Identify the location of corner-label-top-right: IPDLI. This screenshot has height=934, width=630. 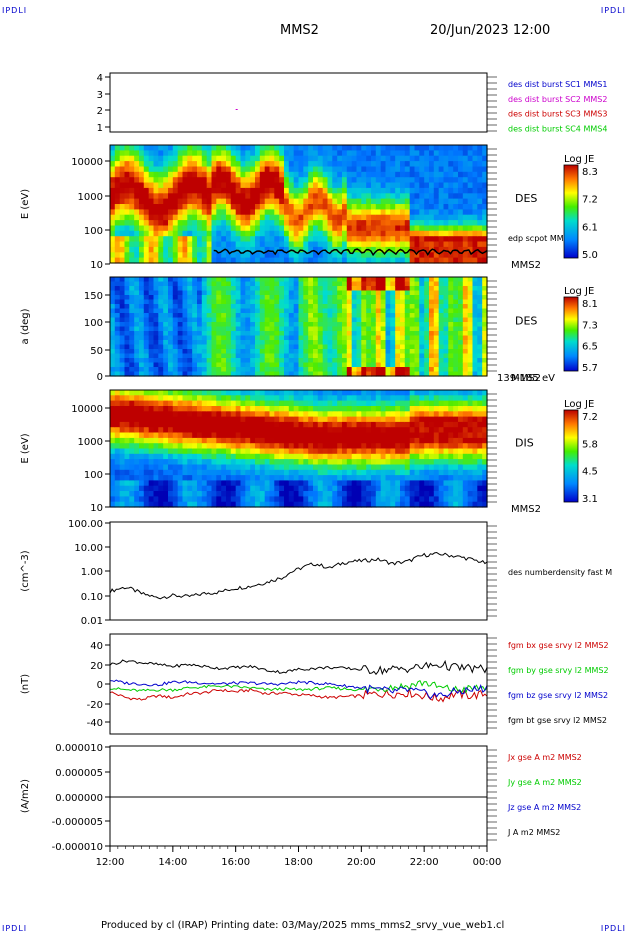
(613, 10).